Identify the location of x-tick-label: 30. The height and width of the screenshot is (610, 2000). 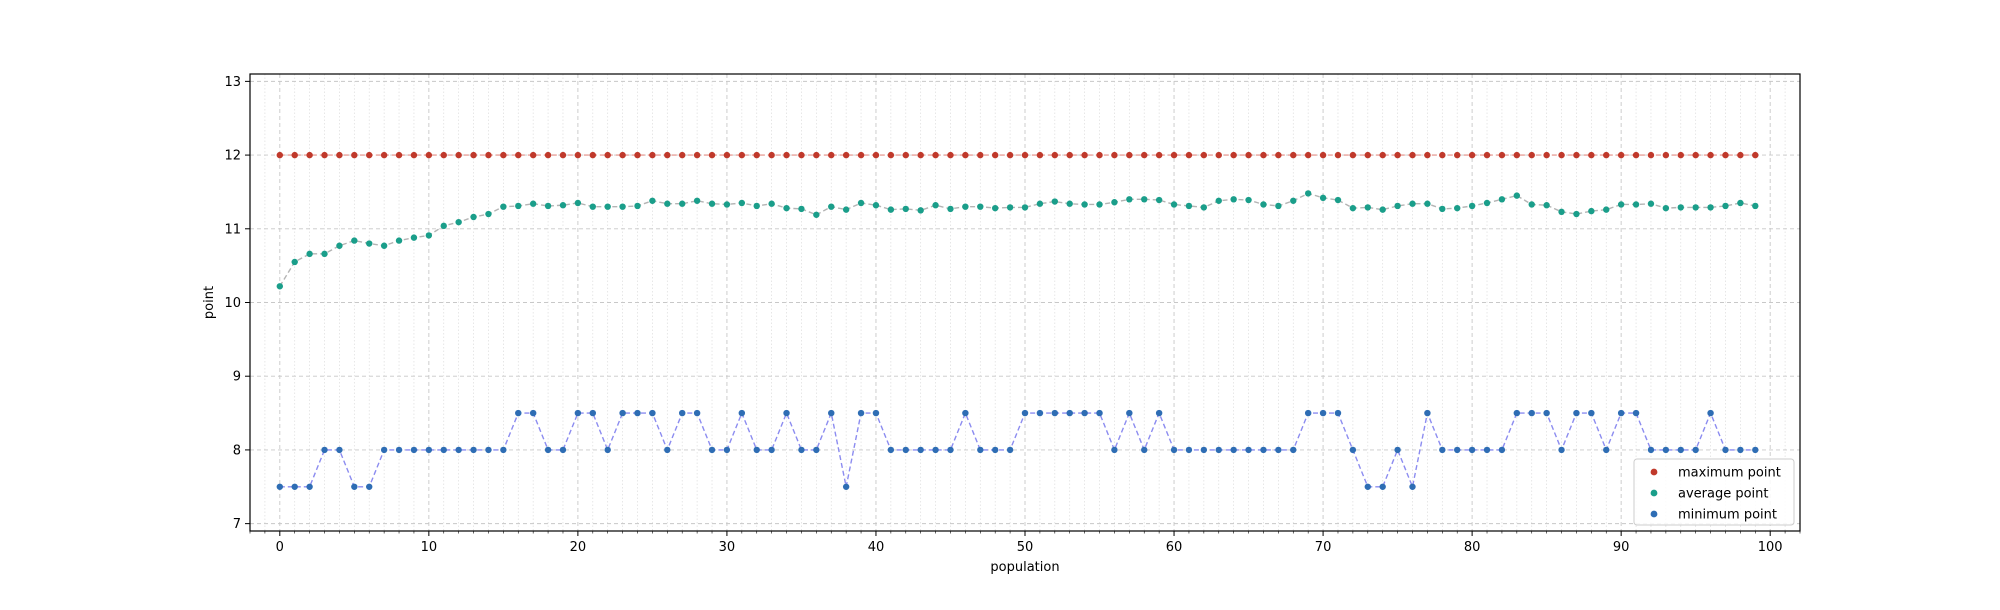
(727, 547).